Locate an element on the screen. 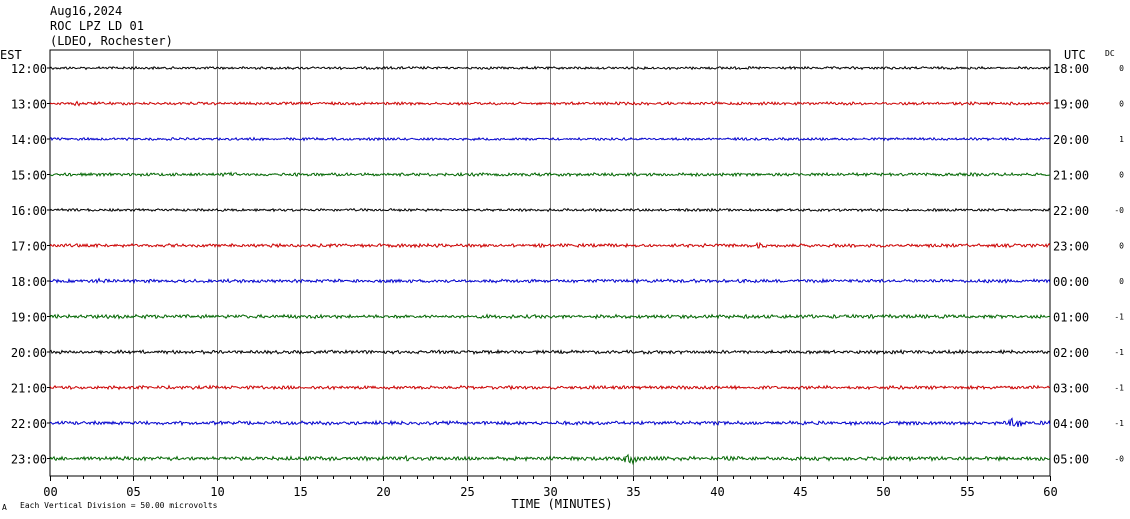 Image resolution: width=1130 pixels, height=519 pixels. row-label-utc: 22:00 is located at coordinates (1071, 211).